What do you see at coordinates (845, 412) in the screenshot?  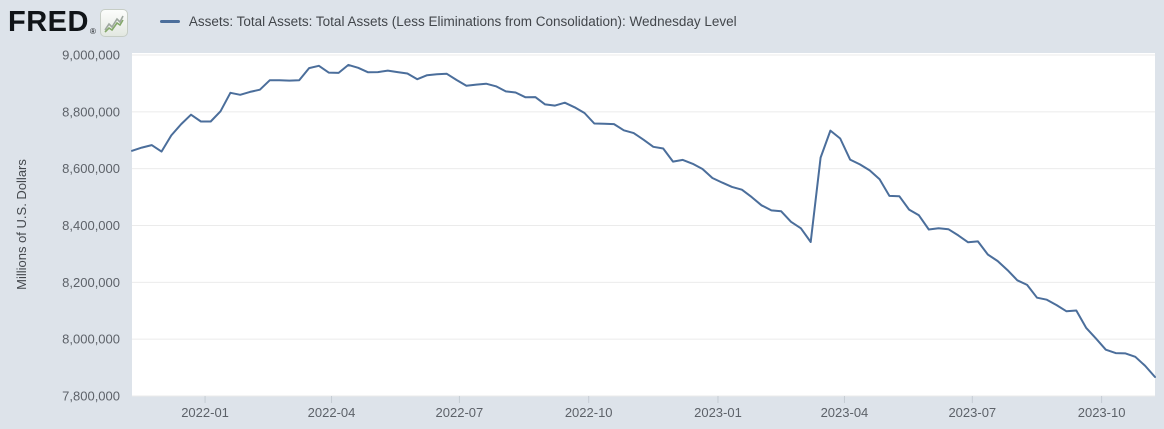 I see `x-tick-label: 2023-04` at bounding box center [845, 412].